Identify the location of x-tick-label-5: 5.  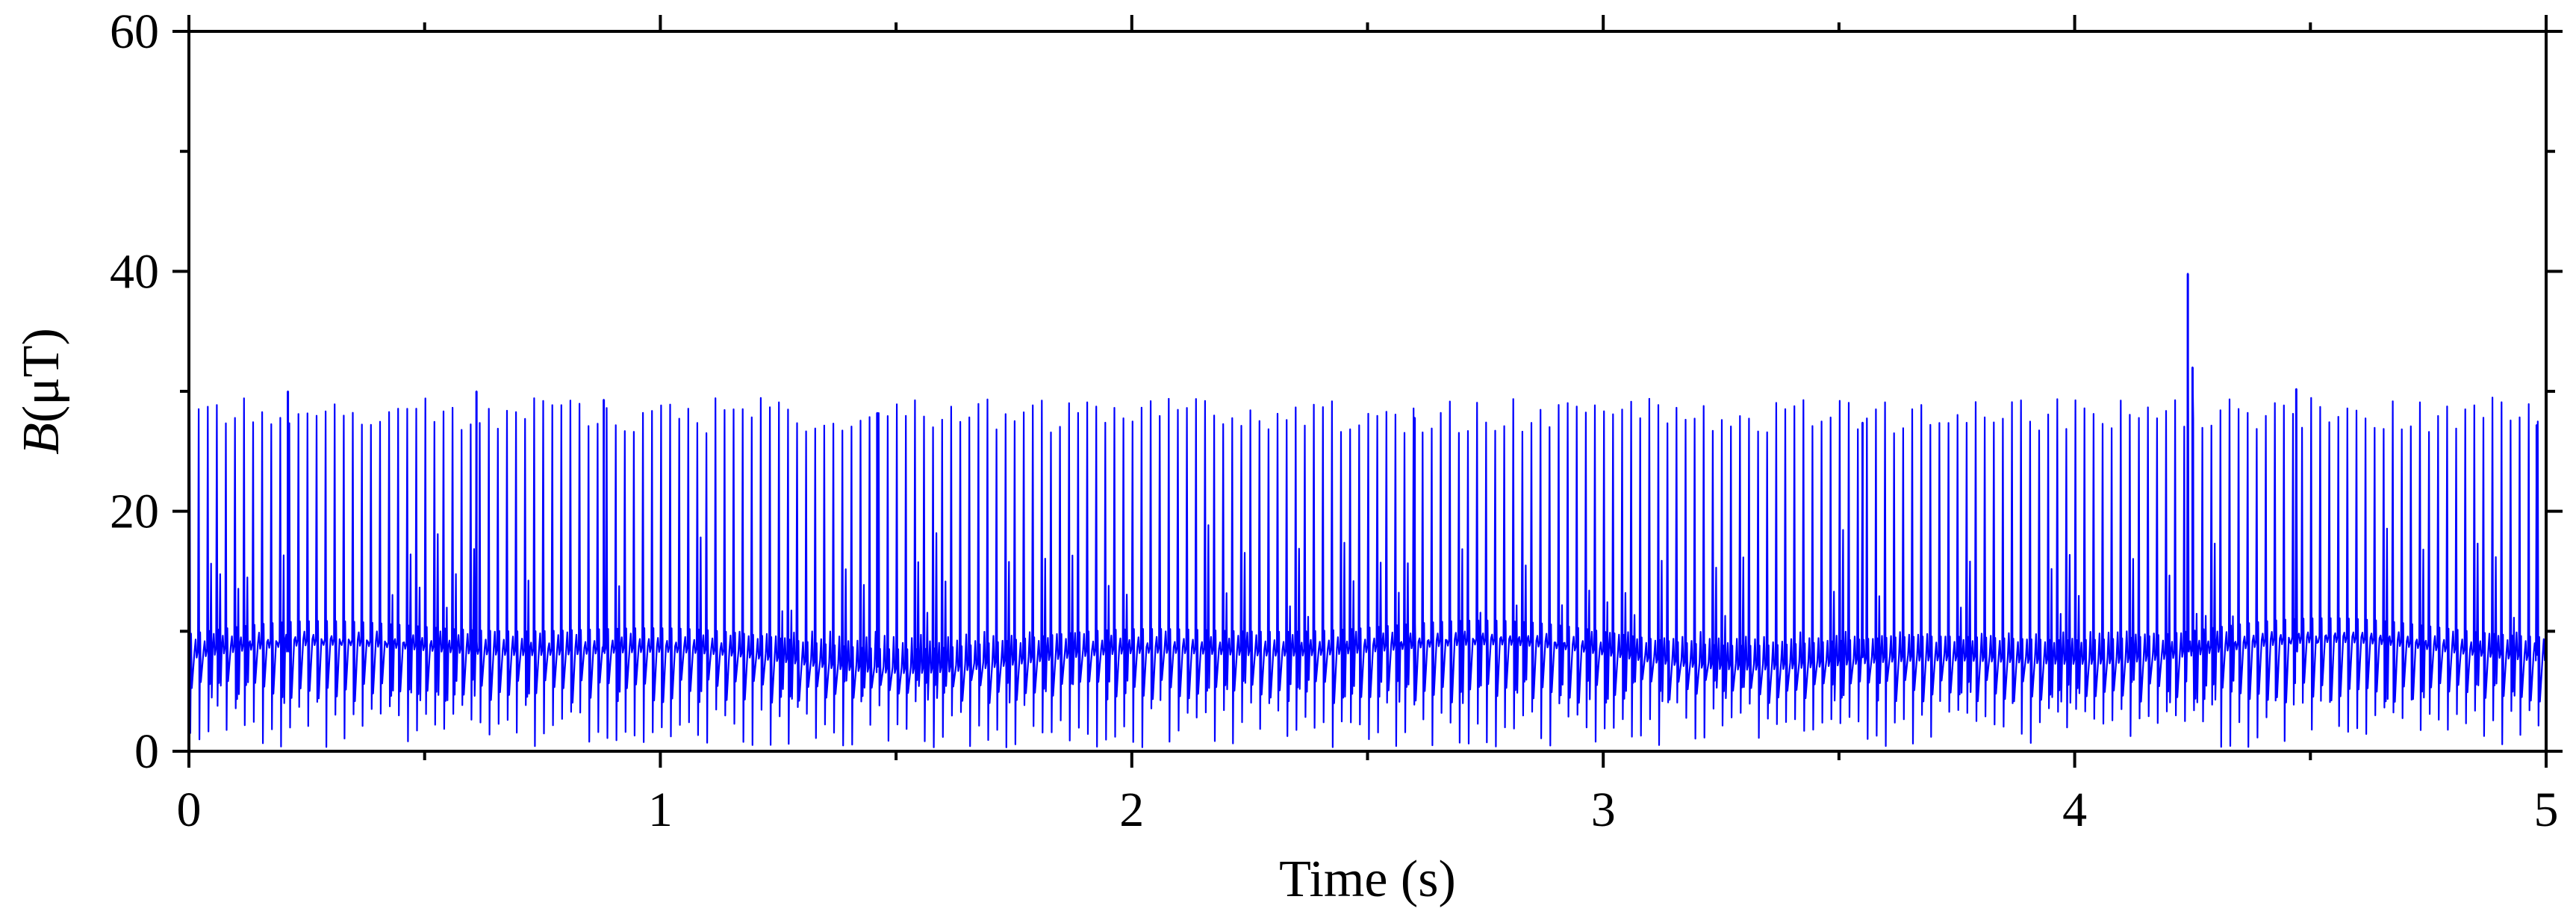
(2546, 810).